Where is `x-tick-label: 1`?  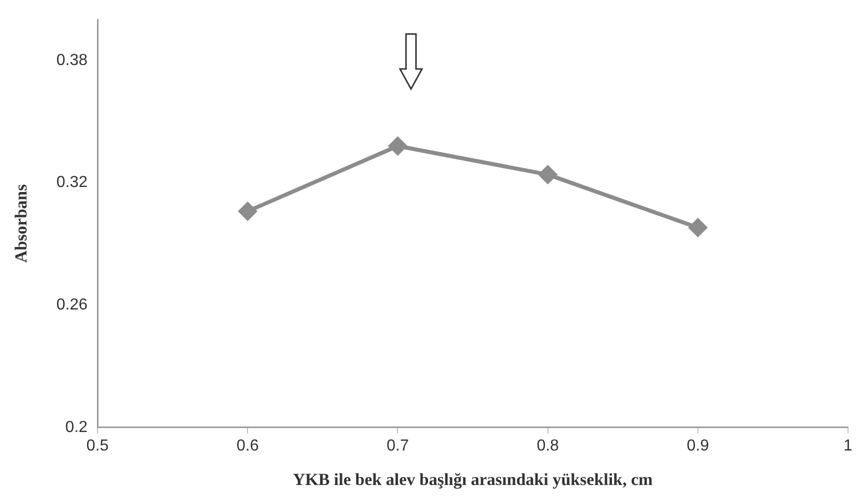
x-tick-label: 1 is located at coordinates (848, 445).